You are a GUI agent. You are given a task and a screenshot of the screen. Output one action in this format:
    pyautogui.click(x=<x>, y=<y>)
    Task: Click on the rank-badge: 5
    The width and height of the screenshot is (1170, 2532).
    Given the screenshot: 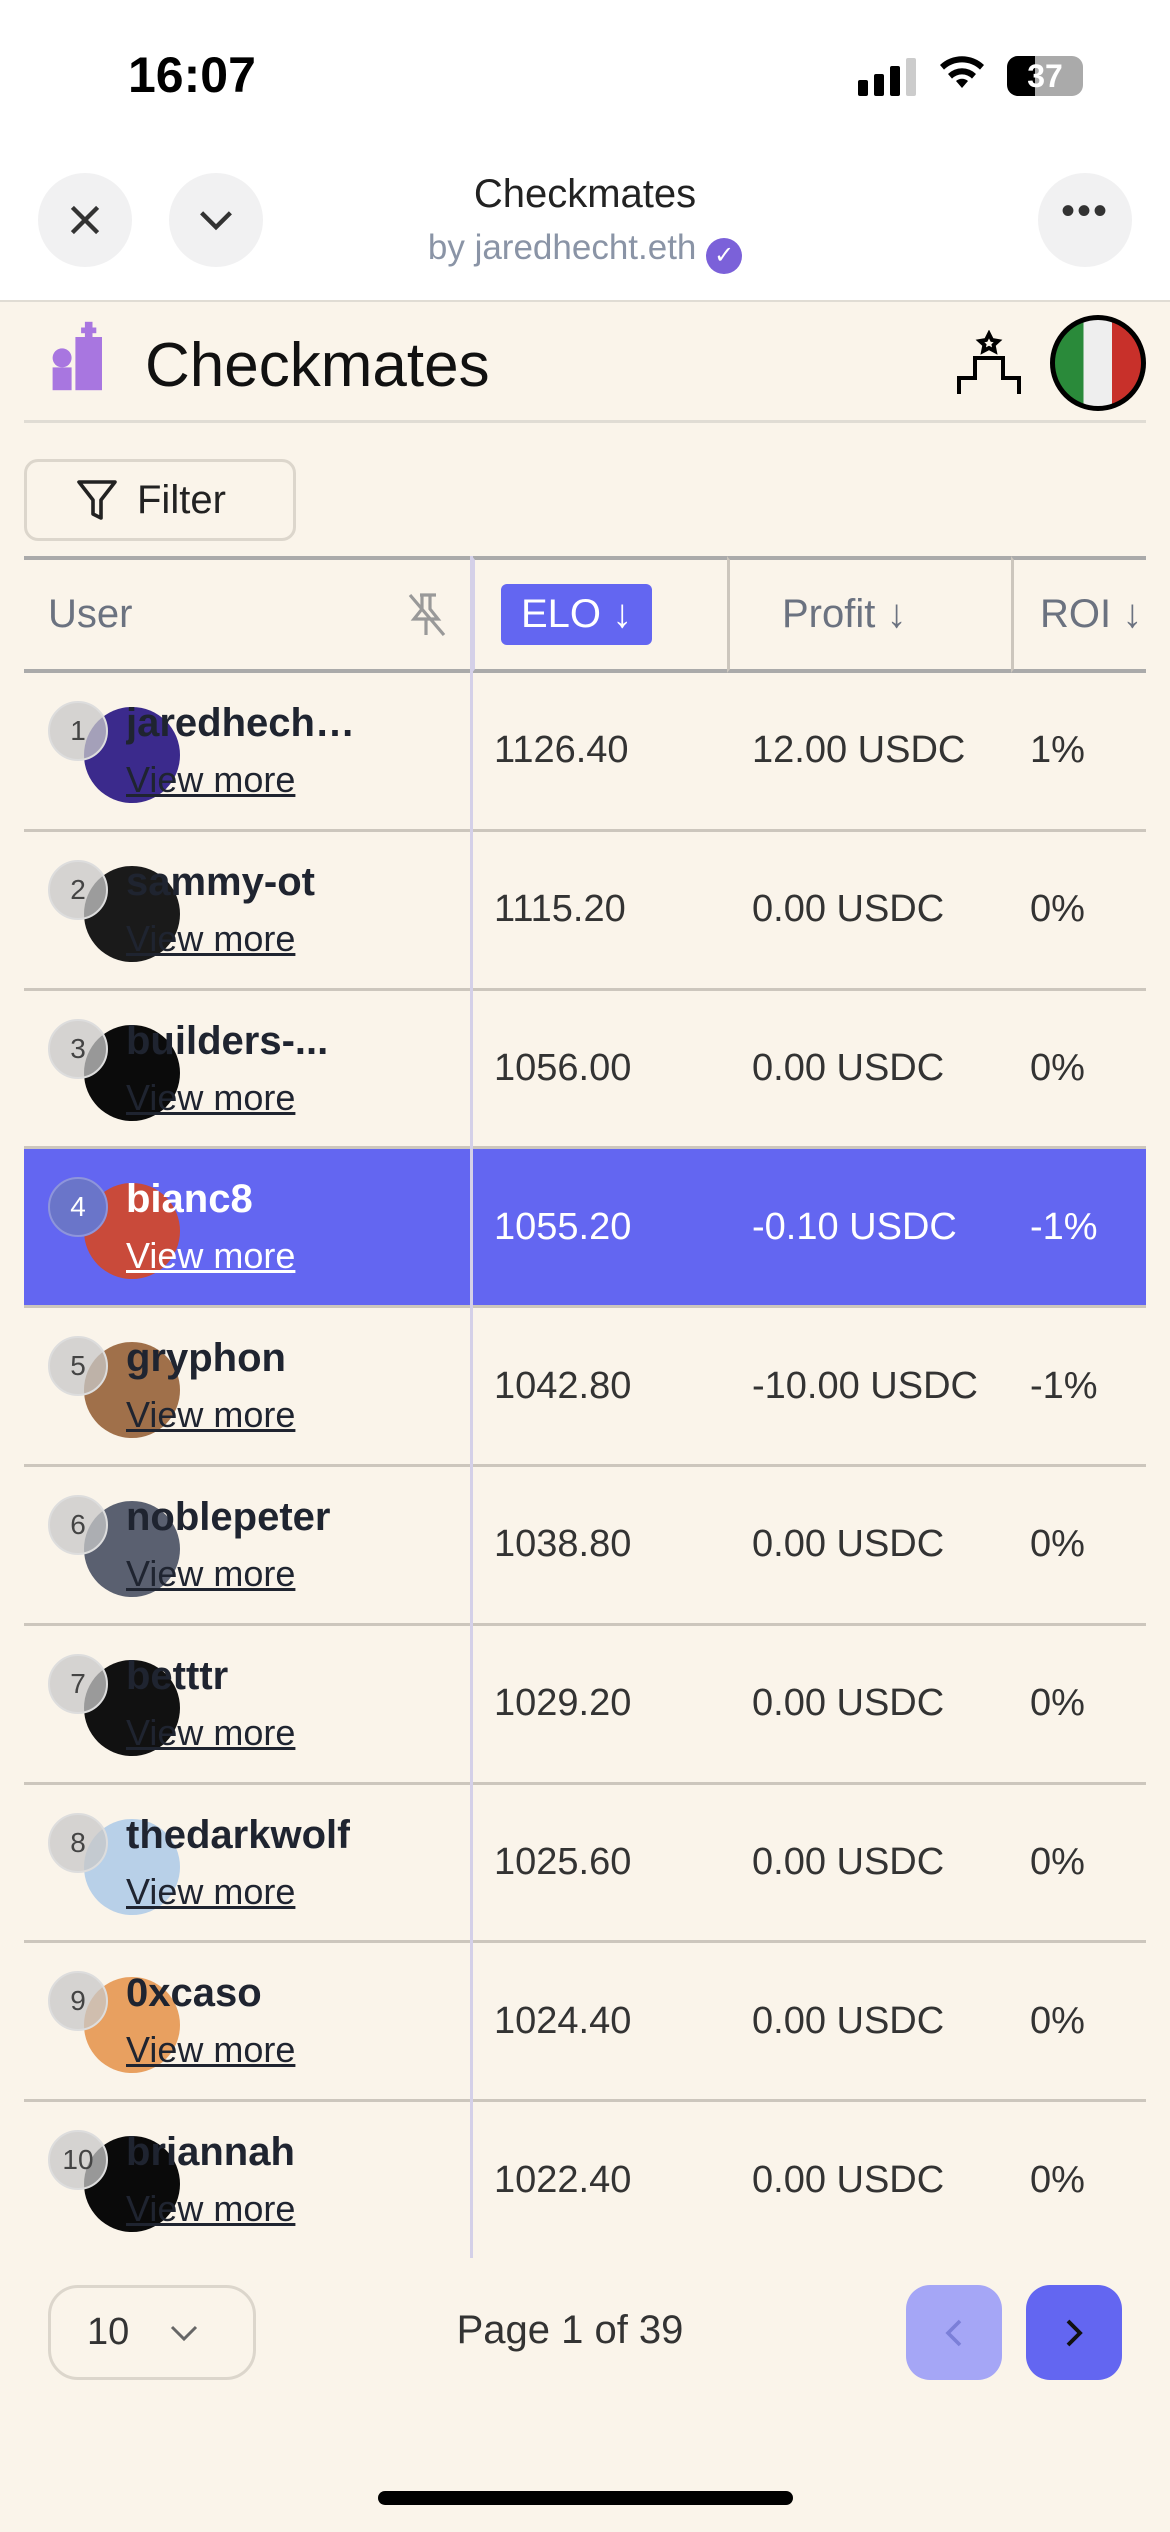 What is the action you would take?
    pyautogui.click(x=78, y=1366)
    